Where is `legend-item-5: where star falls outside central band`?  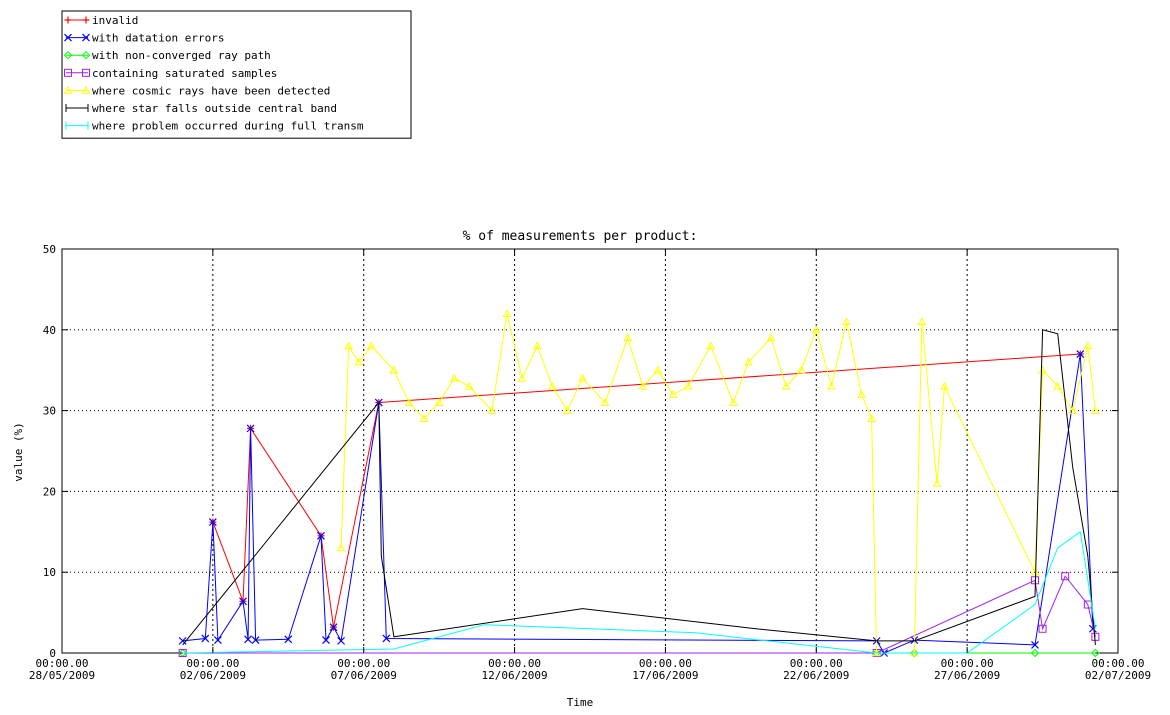
legend-item-5: where star falls outside central band is located at coordinates (201, 108).